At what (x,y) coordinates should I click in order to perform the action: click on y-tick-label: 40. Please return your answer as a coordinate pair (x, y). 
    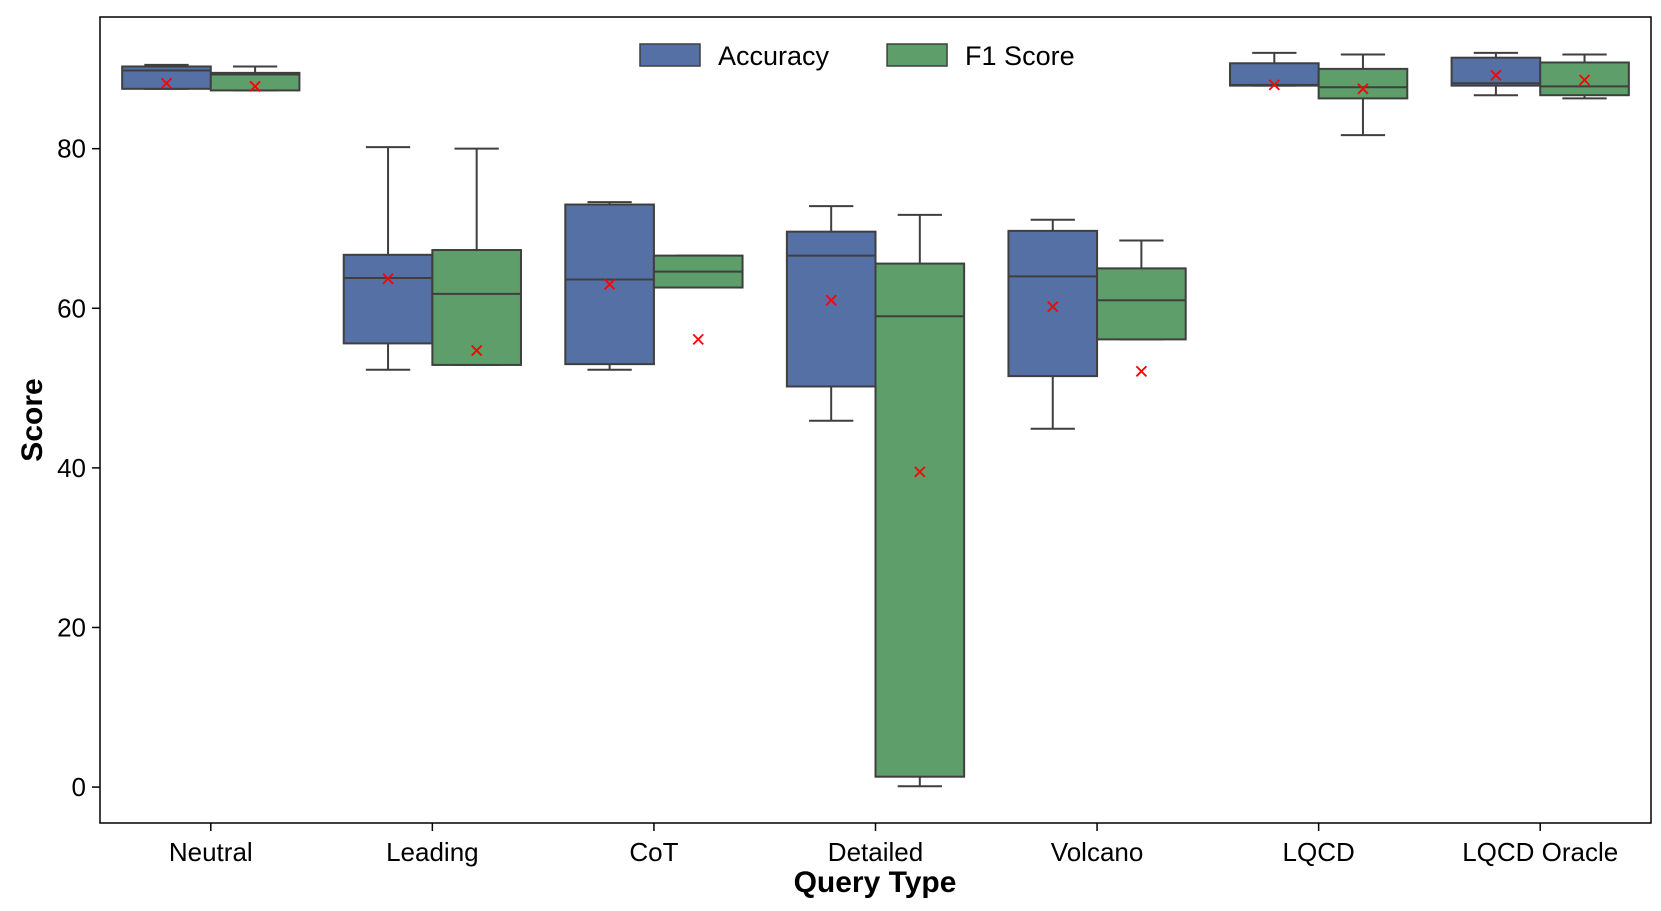
    Looking at the image, I should click on (71, 468).